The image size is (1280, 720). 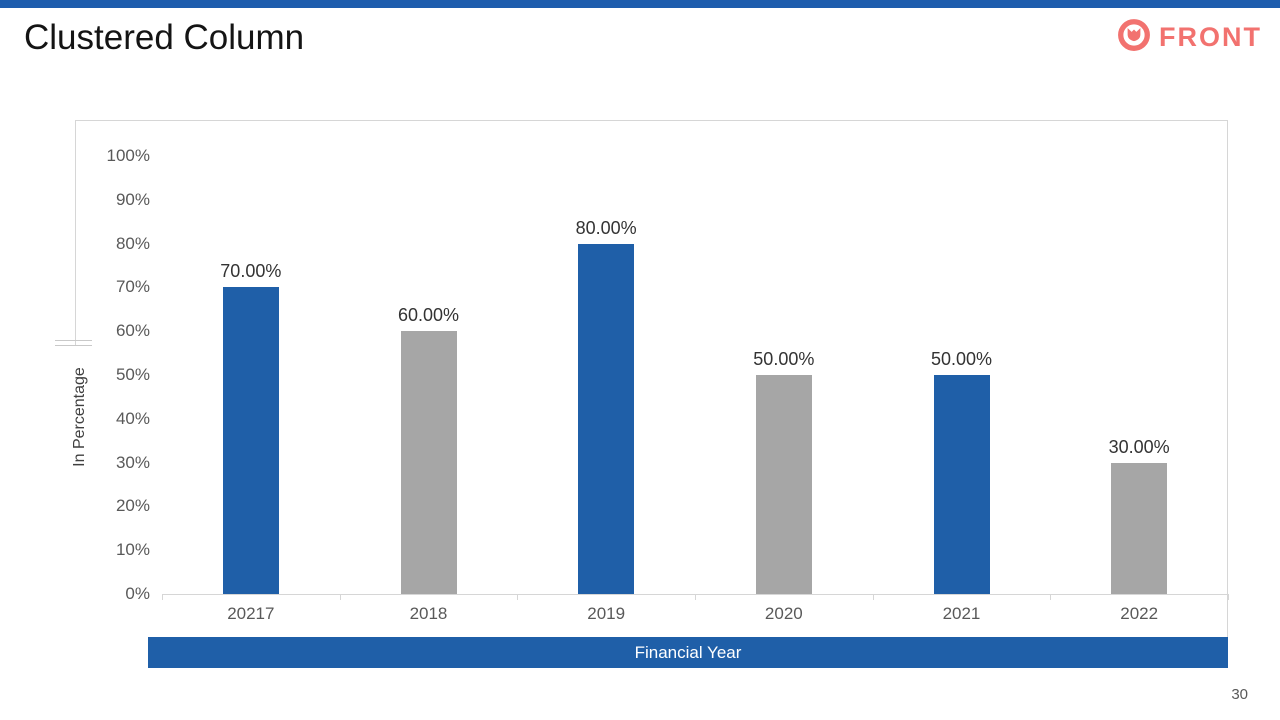 I want to click on page-number: 30, so click(x=1239, y=694).